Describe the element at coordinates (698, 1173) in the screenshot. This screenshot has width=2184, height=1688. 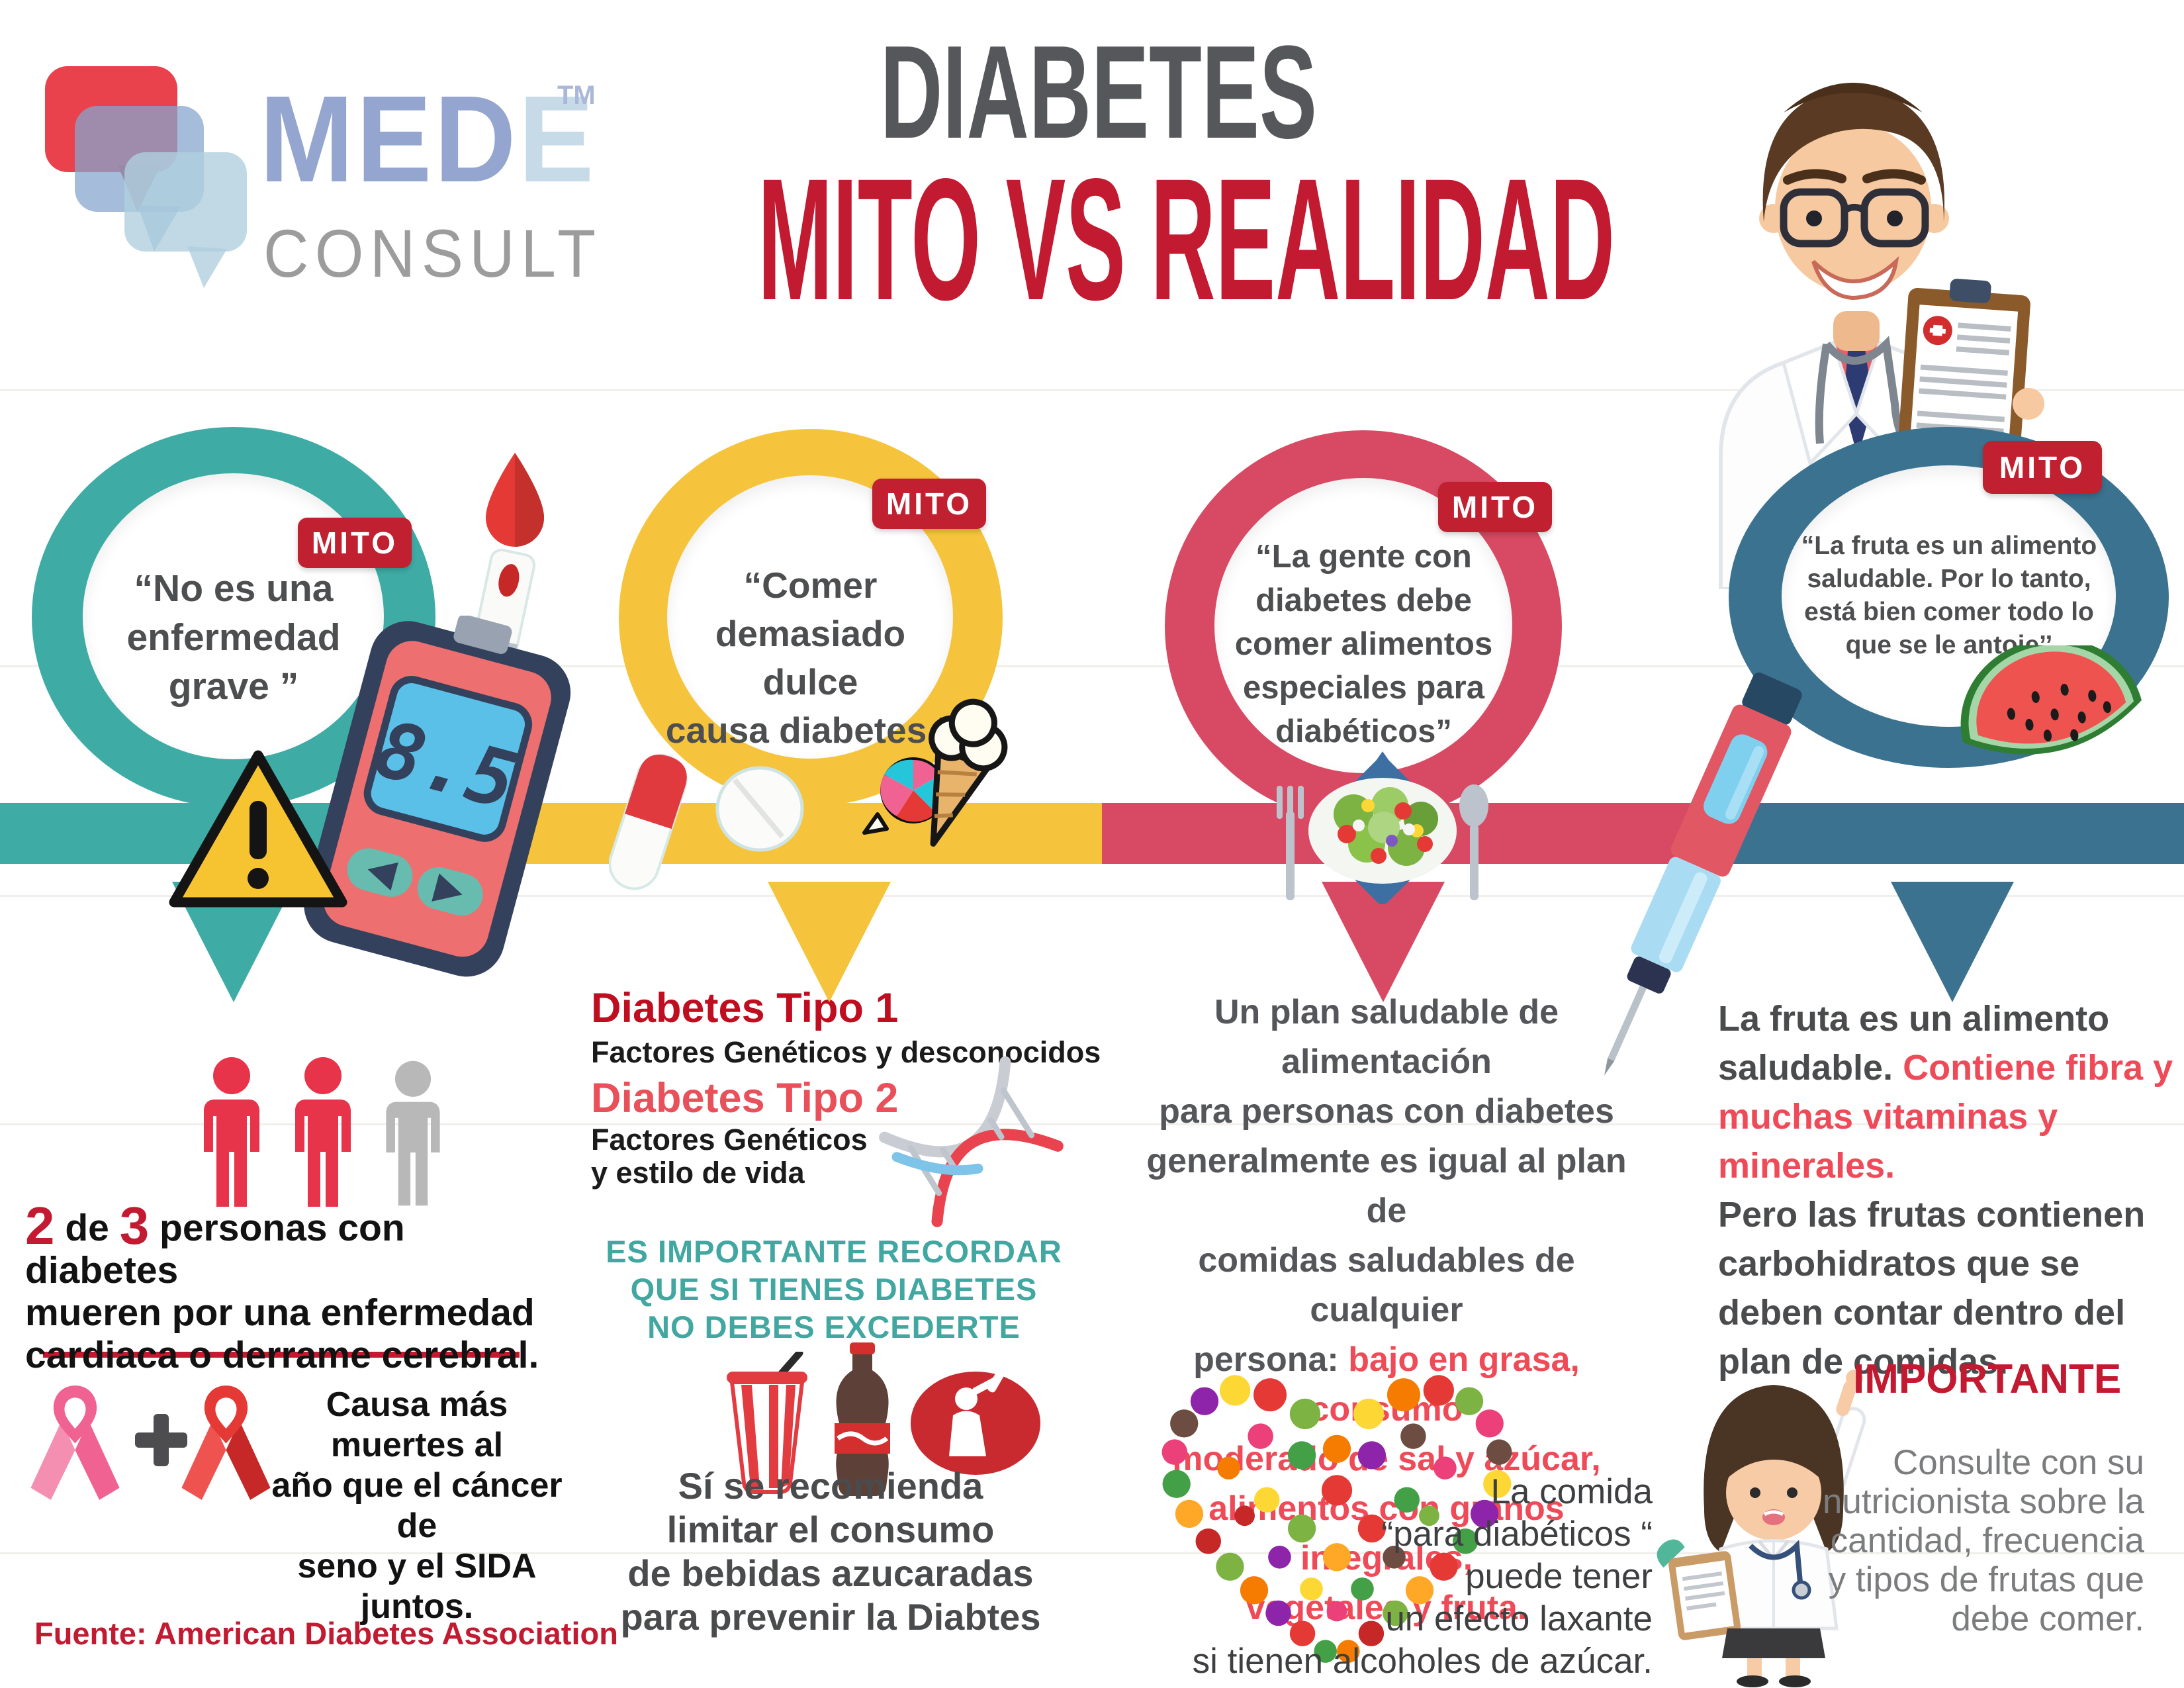
I see `tipo2-subtext-line: y estilo de vida` at that location.